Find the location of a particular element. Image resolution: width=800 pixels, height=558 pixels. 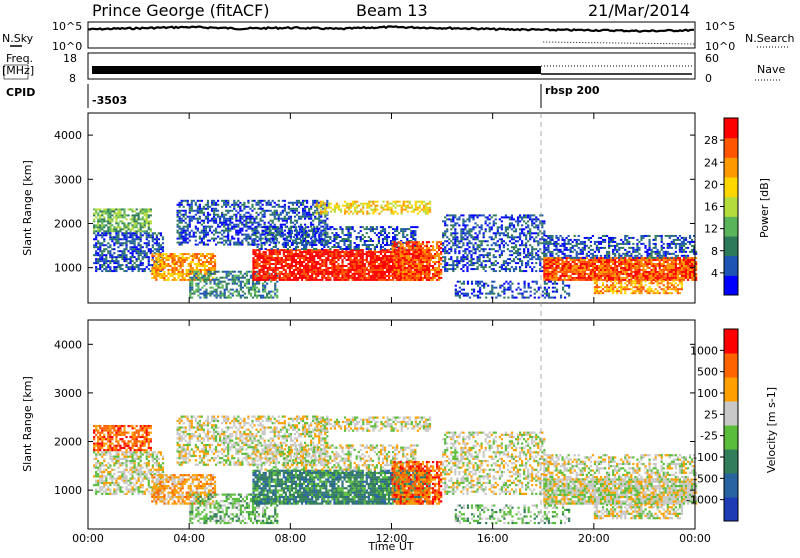

freq-tick-bottom: 8 is located at coordinates (72, 78).